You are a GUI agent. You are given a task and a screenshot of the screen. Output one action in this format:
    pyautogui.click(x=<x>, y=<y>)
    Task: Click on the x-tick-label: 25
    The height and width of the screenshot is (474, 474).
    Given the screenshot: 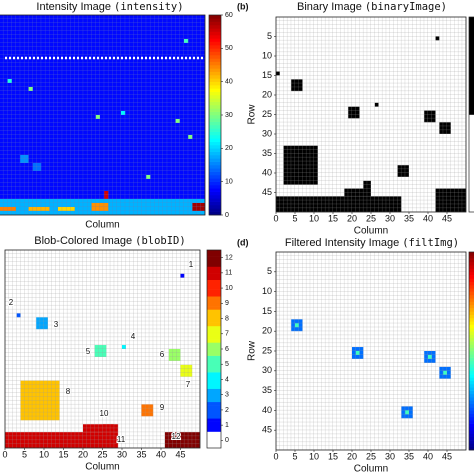 What is the action you would take?
    pyautogui.click(x=371, y=218)
    